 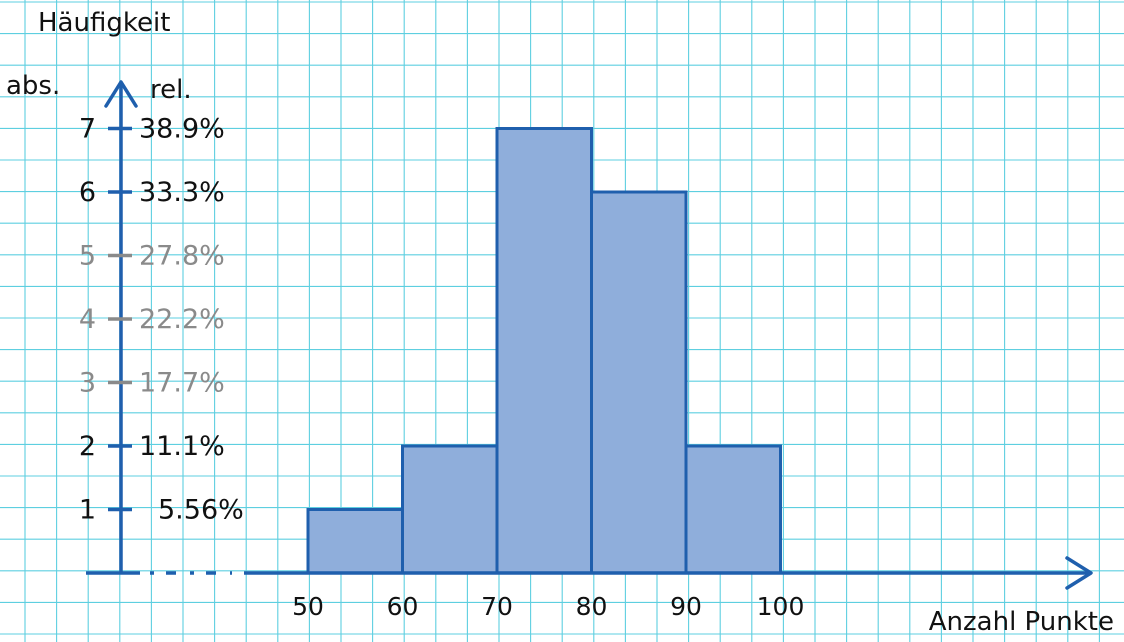 What do you see at coordinates (548, 606) in the screenshot?
I see `x-tick-labels: 50 60 70 80 90 100` at bounding box center [548, 606].